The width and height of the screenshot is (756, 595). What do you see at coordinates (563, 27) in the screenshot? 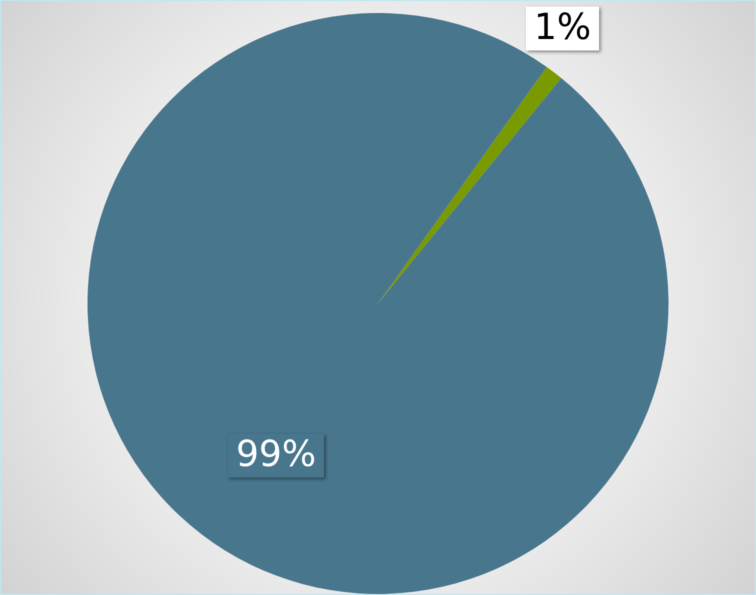
I see `data-label: 1%` at bounding box center [563, 27].